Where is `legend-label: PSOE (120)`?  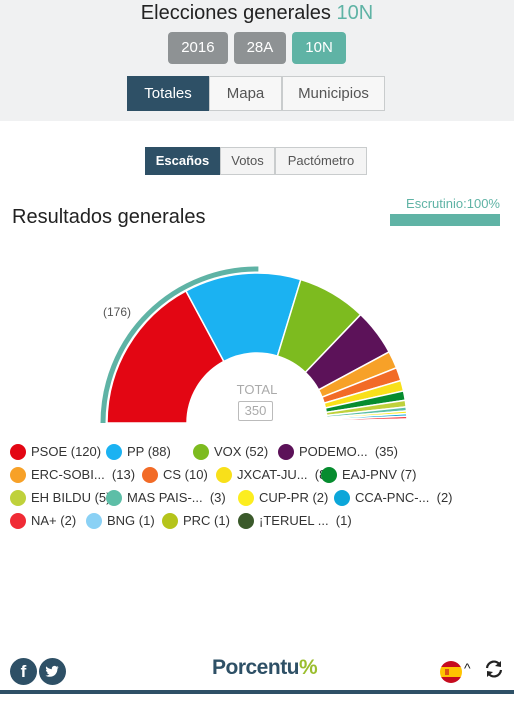
legend-label: PSOE (120) is located at coordinates (66, 451).